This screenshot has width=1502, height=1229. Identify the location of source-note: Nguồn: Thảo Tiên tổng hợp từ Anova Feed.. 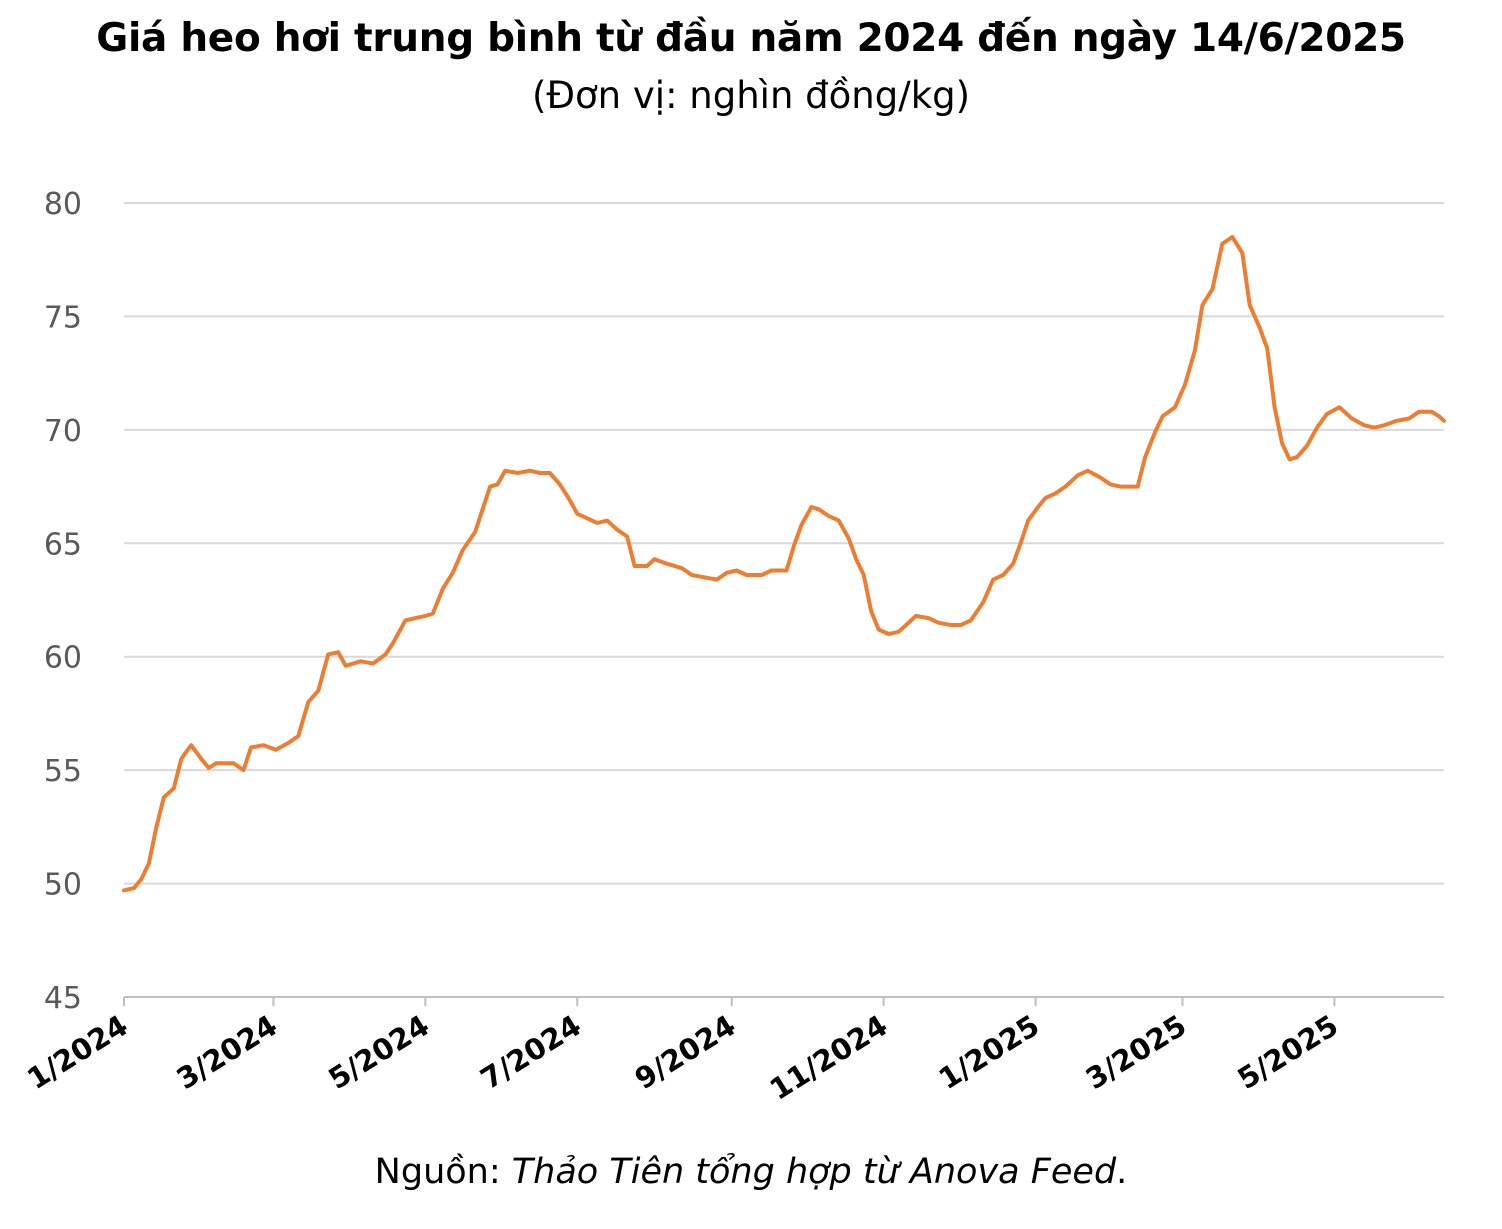
(751, 1172).